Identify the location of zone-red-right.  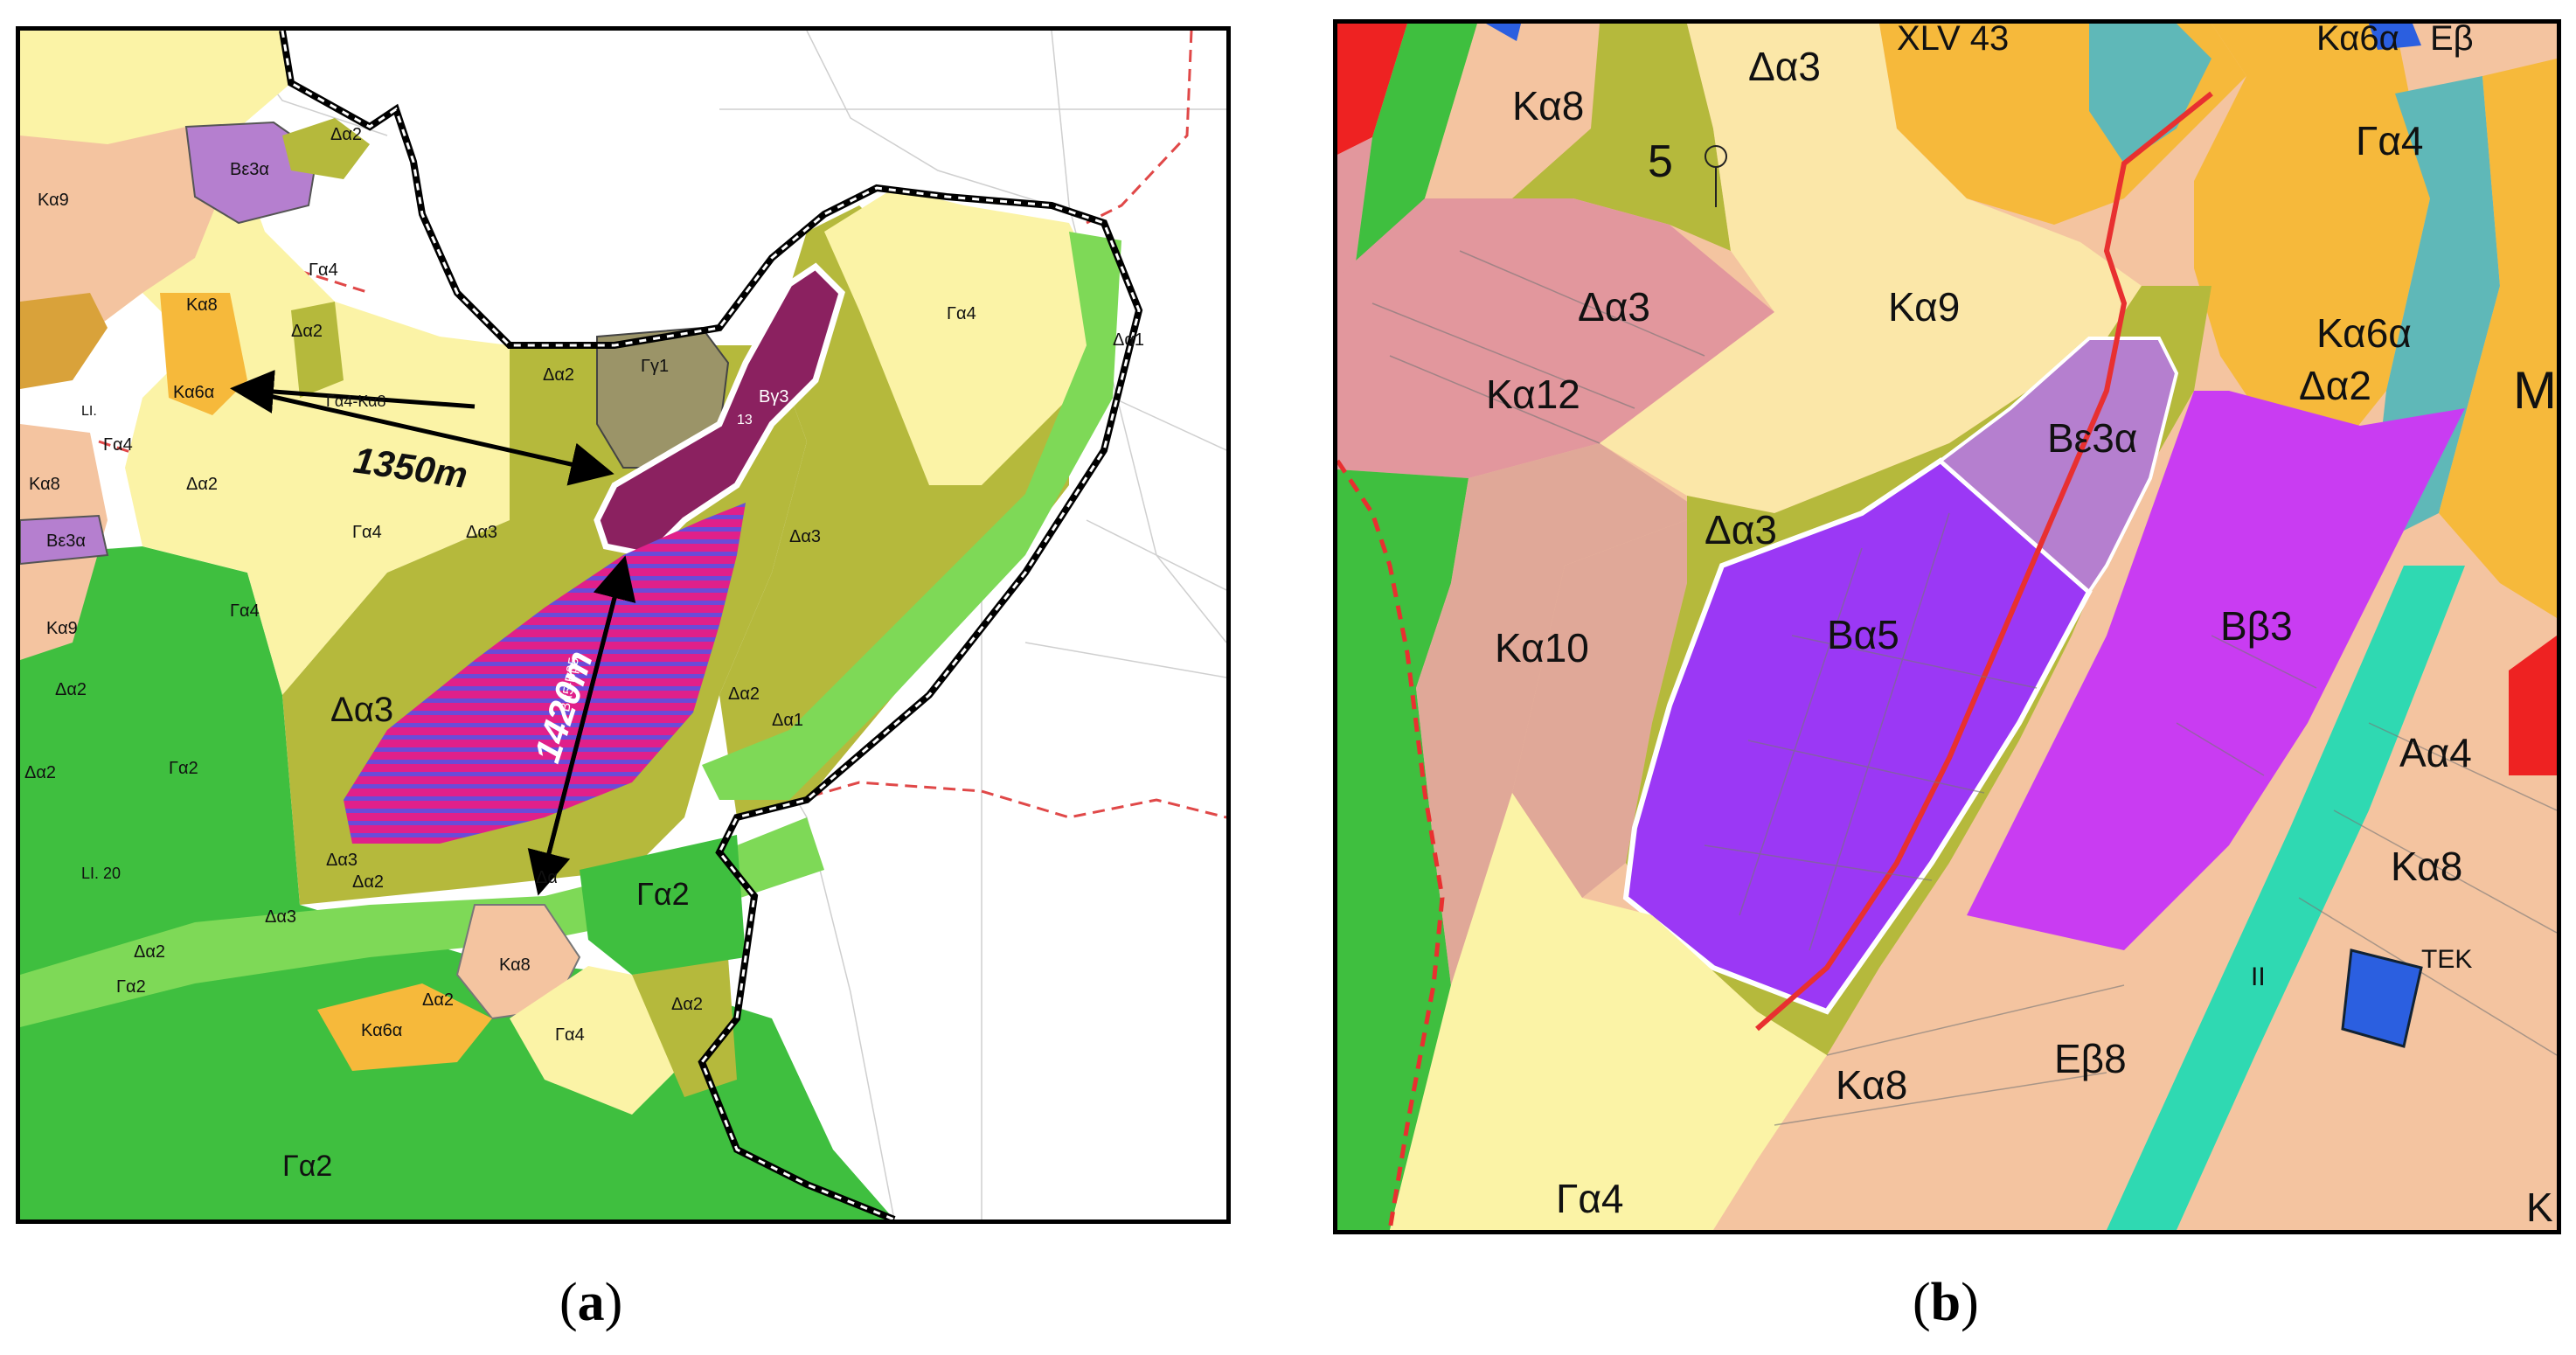
(2533, 705).